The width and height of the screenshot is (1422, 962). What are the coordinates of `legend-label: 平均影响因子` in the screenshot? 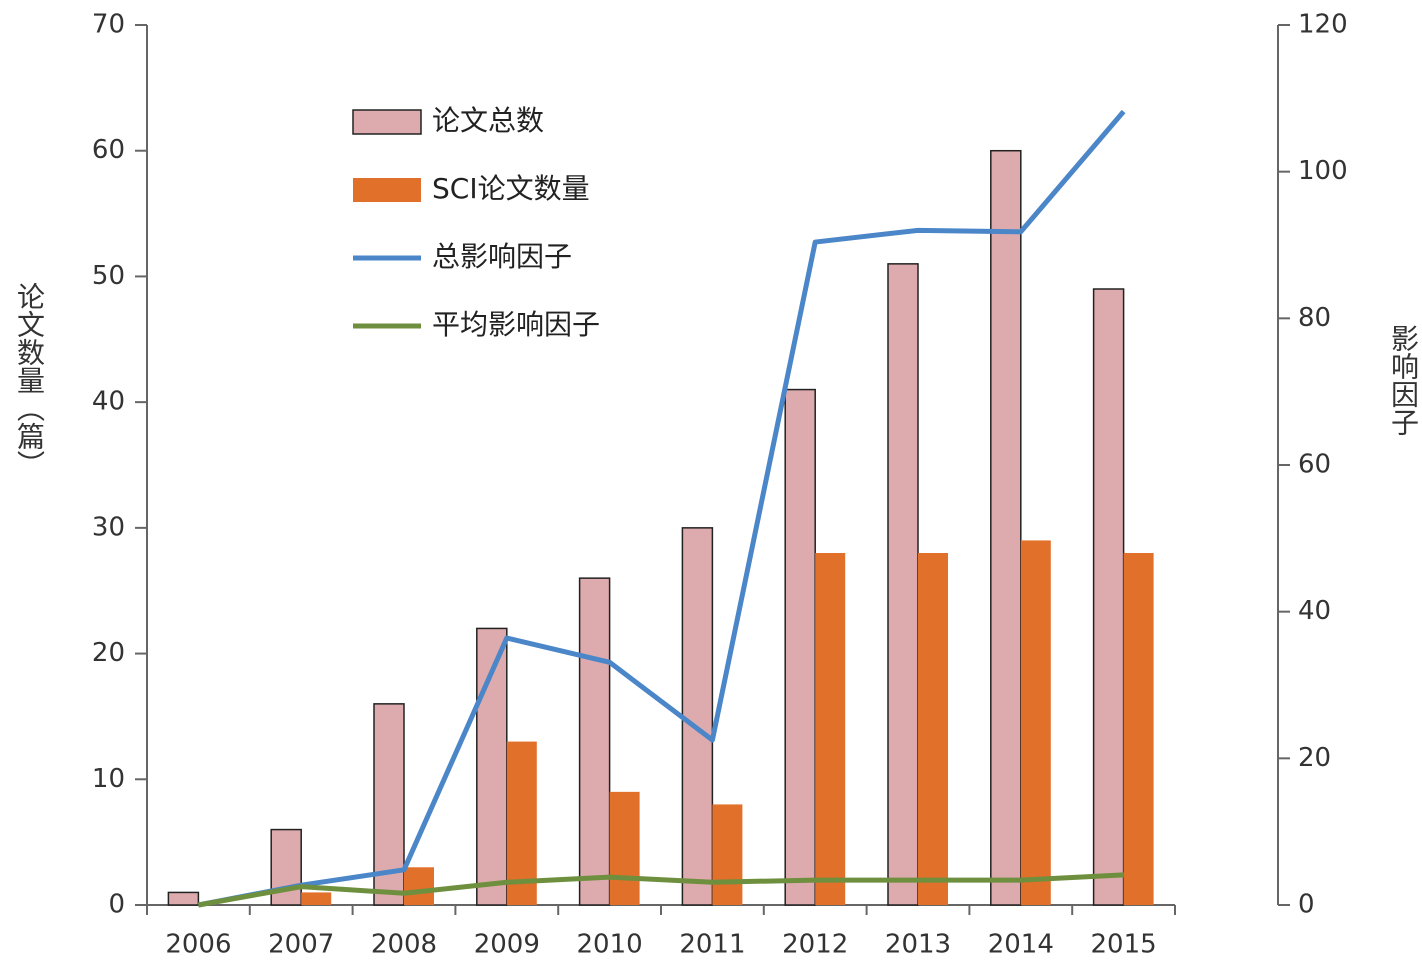 It's located at (516, 324).